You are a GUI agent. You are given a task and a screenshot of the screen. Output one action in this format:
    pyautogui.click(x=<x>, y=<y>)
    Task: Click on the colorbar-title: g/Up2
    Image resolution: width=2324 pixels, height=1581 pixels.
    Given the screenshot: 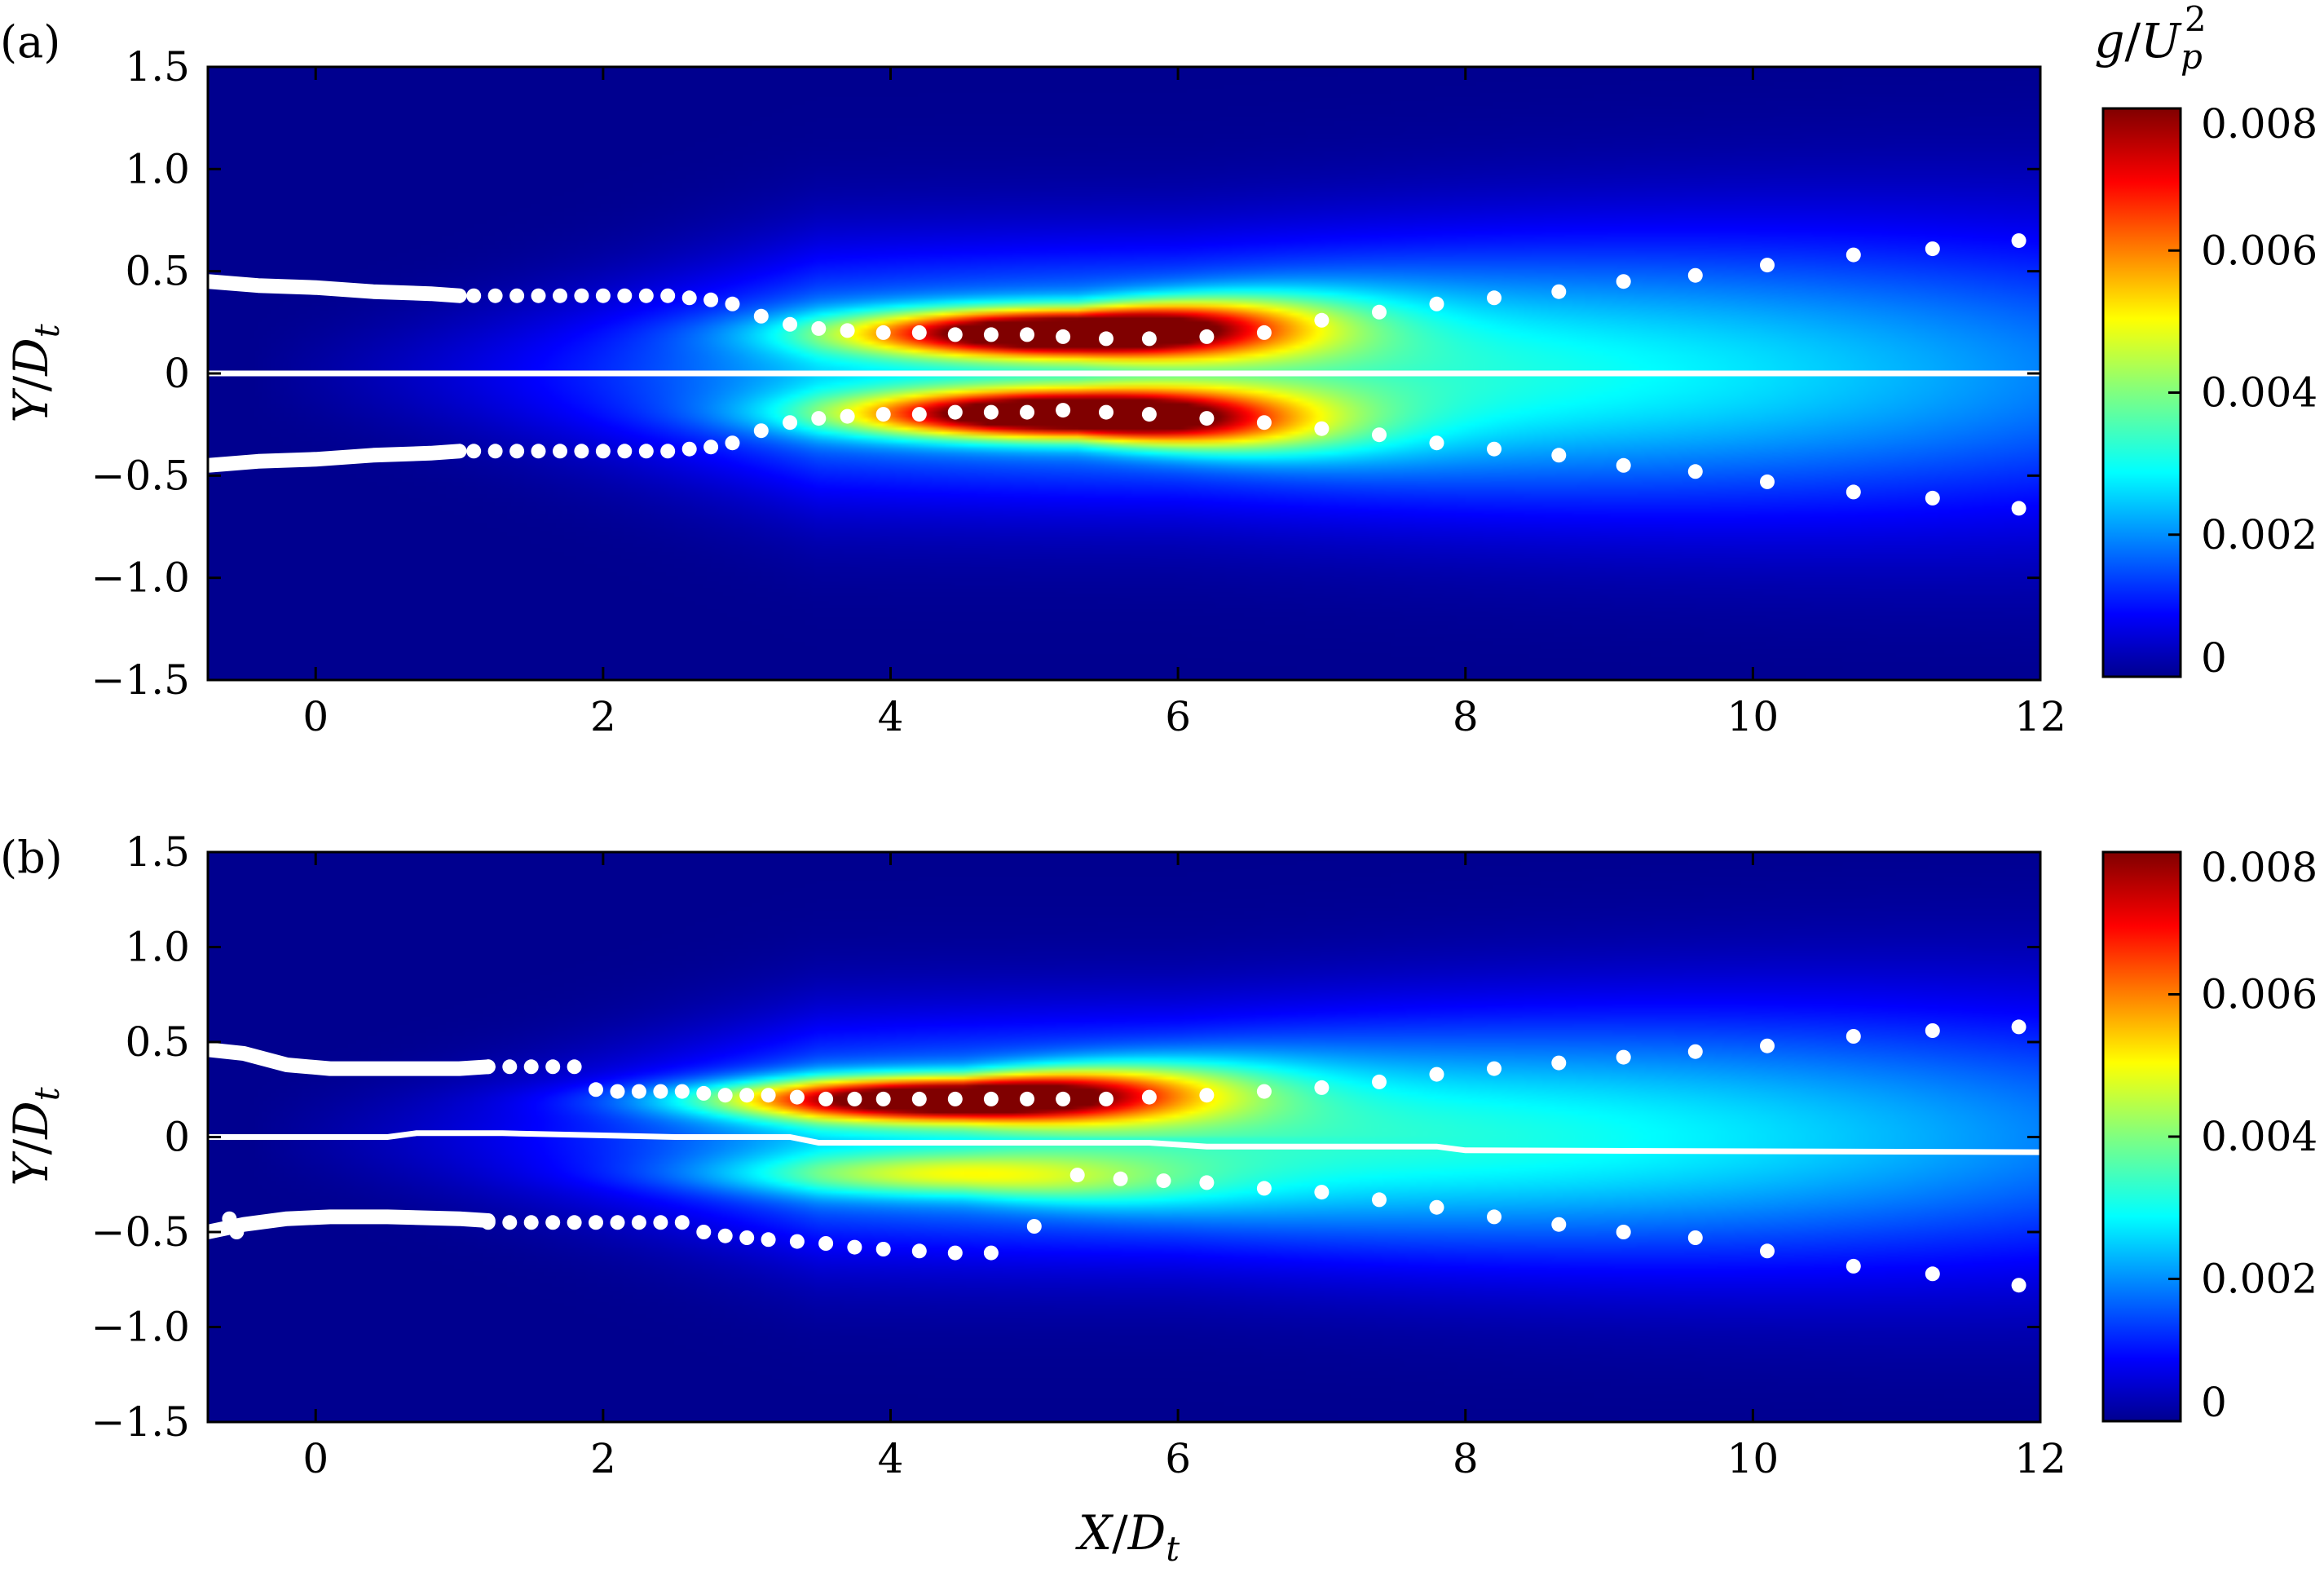 What is the action you would take?
    pyautogui.click(x=2150, y=38)
    